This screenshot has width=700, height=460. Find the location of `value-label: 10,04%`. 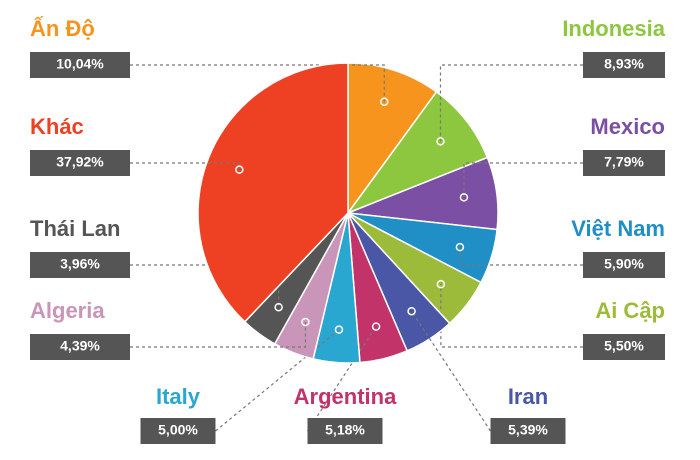

value-label: 10,04% is located at coordinates (80, 64).